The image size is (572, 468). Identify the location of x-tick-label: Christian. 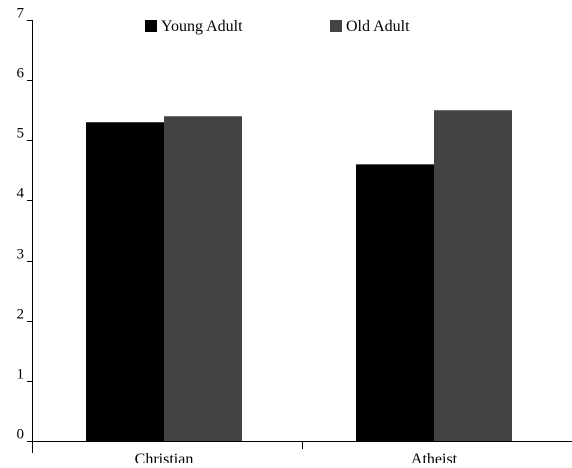
(164, 457).